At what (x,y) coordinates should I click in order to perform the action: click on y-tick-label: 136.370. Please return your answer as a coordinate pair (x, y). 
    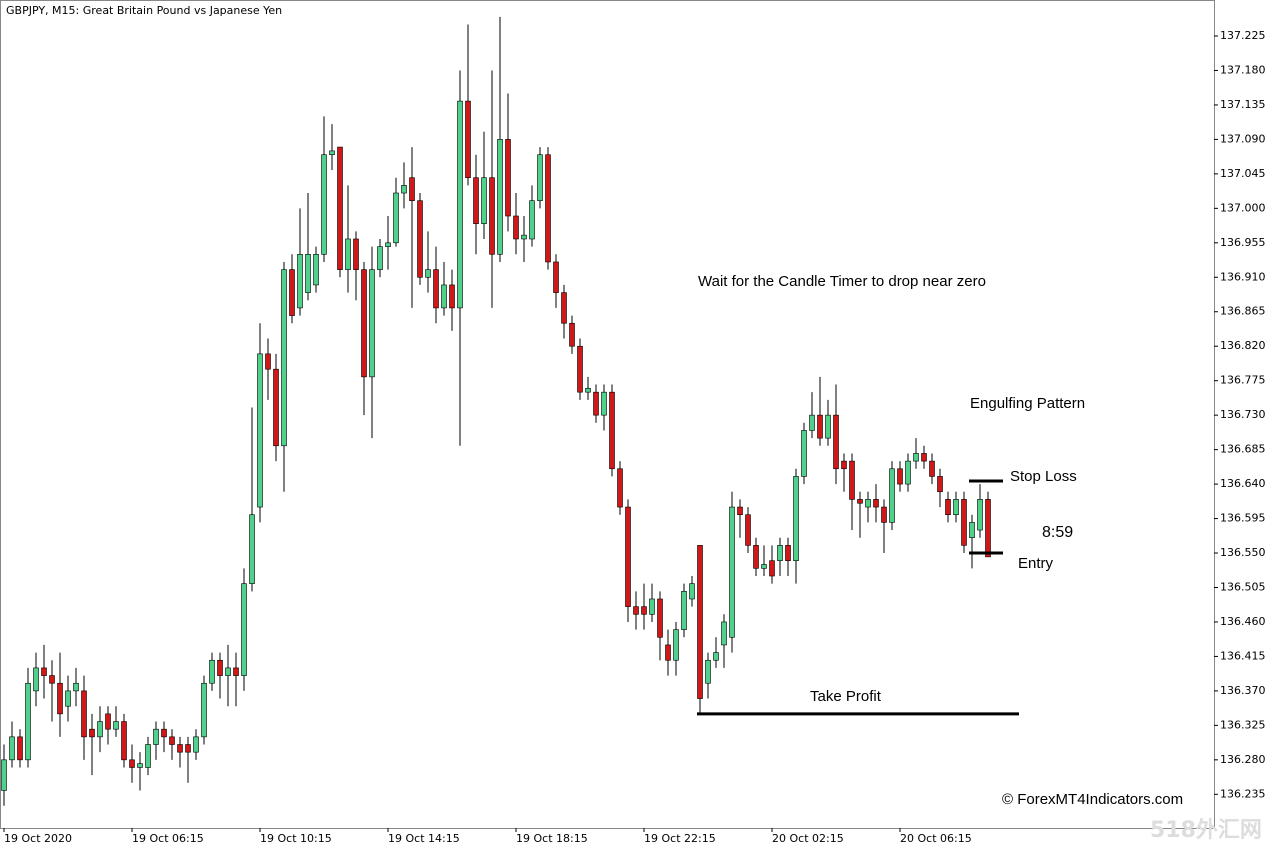
    Looking at the image, I should click on (1243, 690).